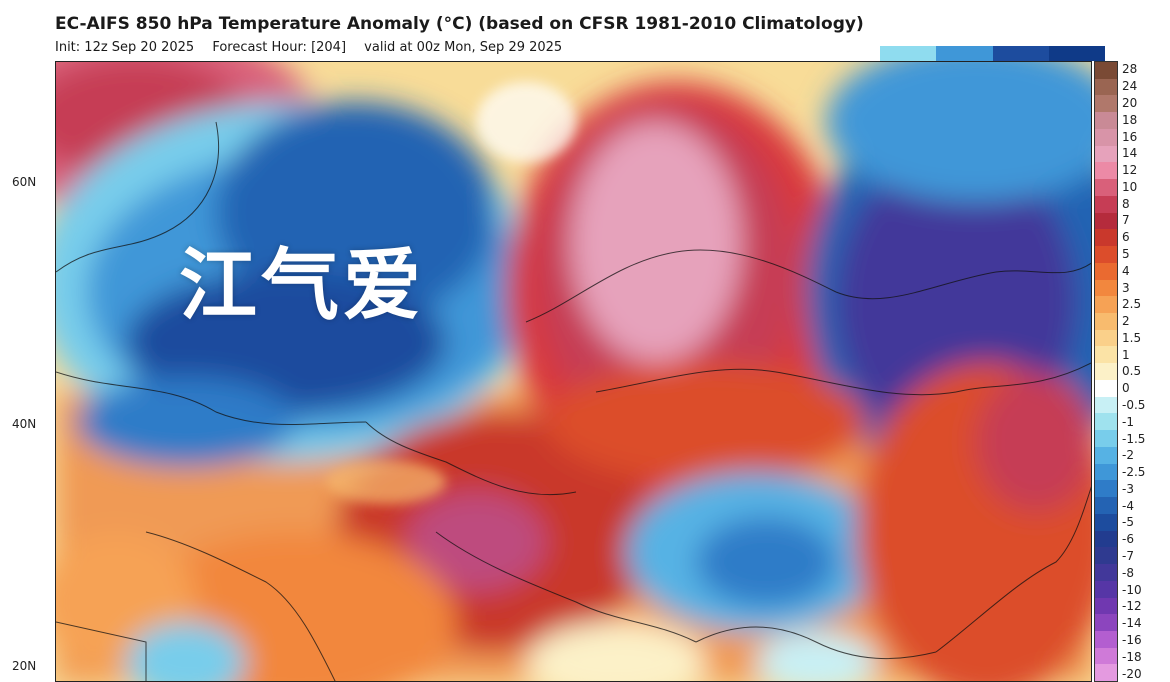 This screenshot has width=1170, height=682. I want to click on color-scale-label: -3, so click(1128, 488).